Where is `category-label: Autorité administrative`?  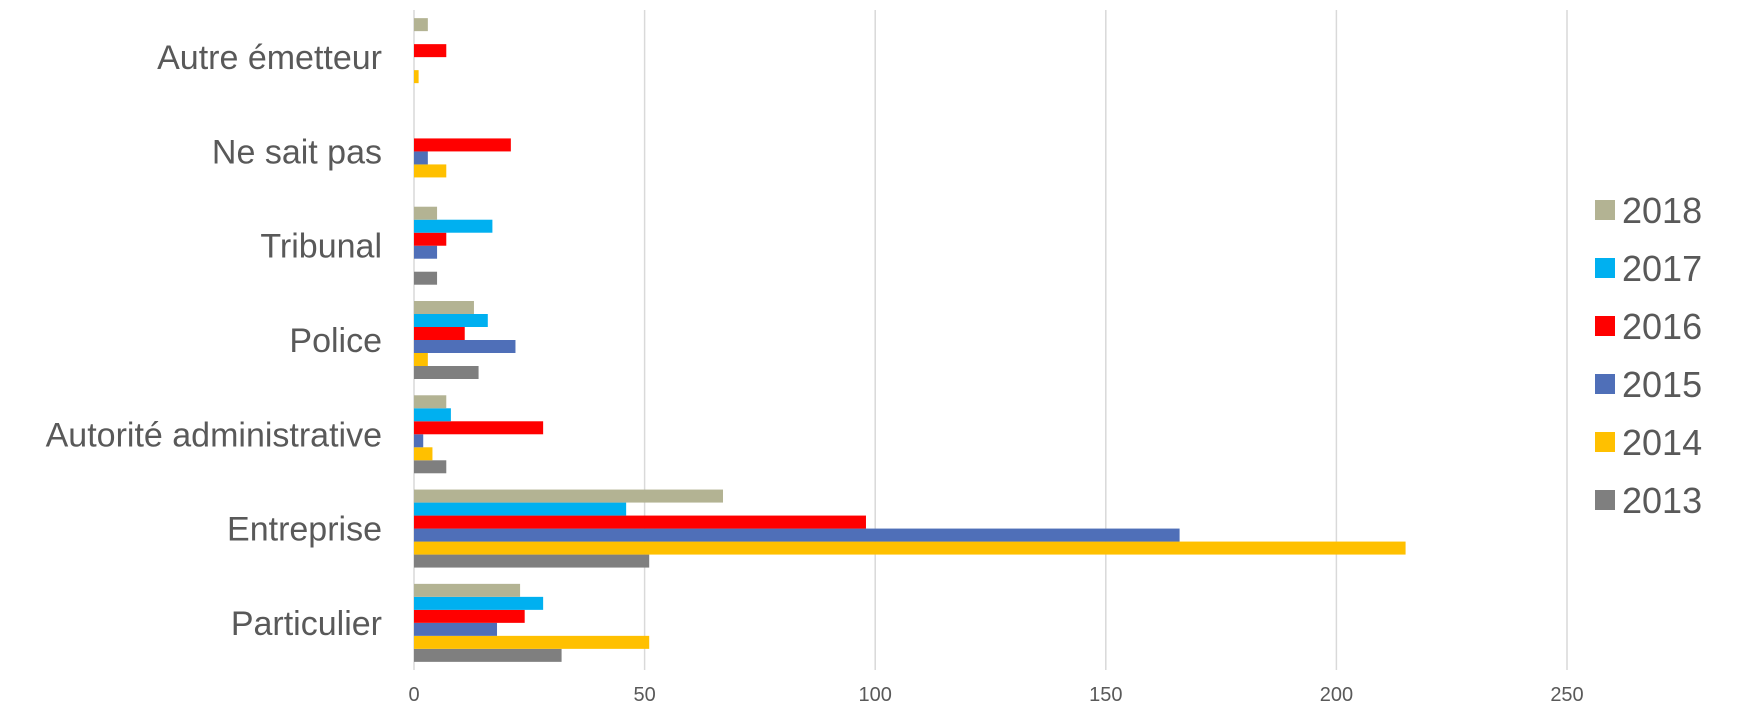 category-label: Autorité administrative is located at coordinates (214, 435).